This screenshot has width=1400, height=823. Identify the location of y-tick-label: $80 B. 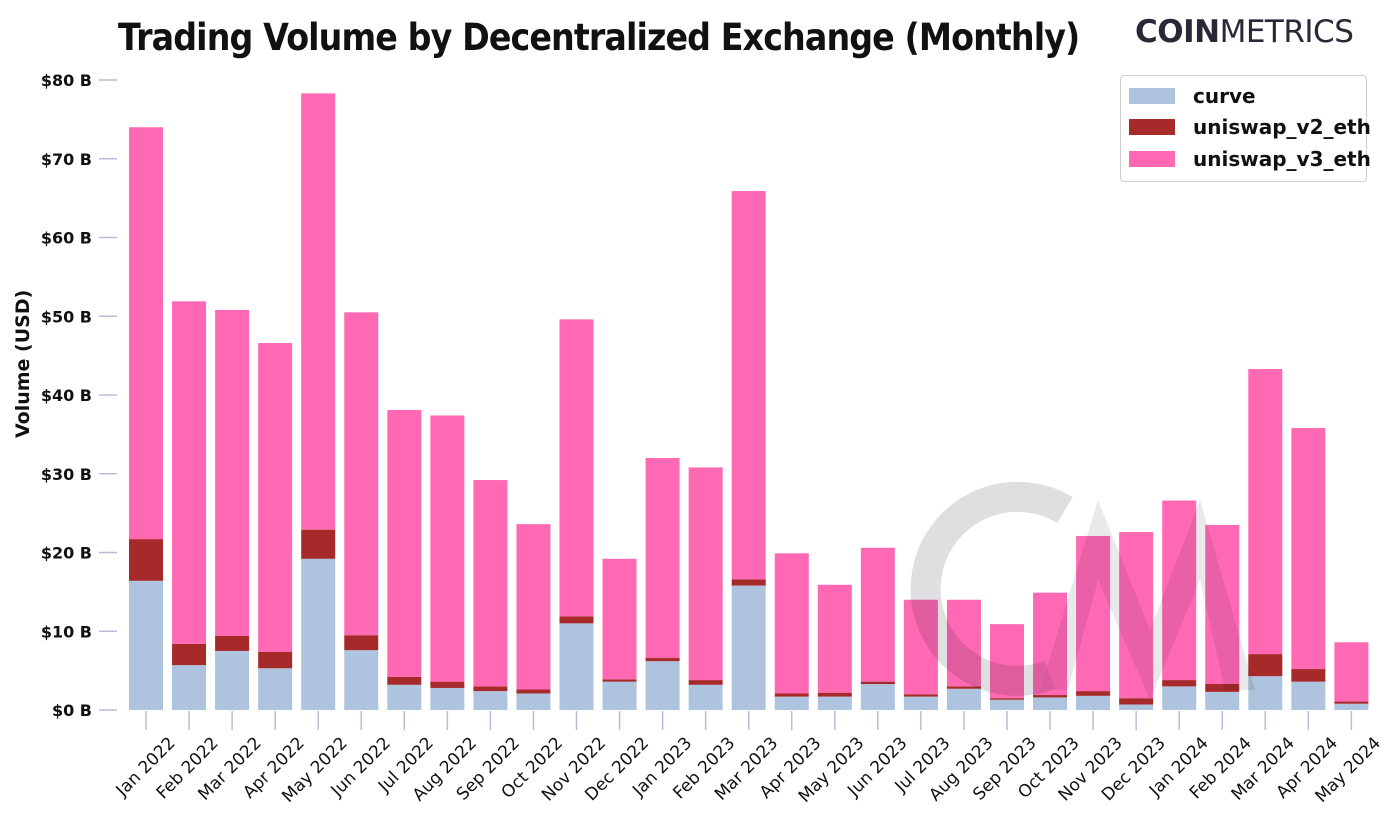
(66, 80).